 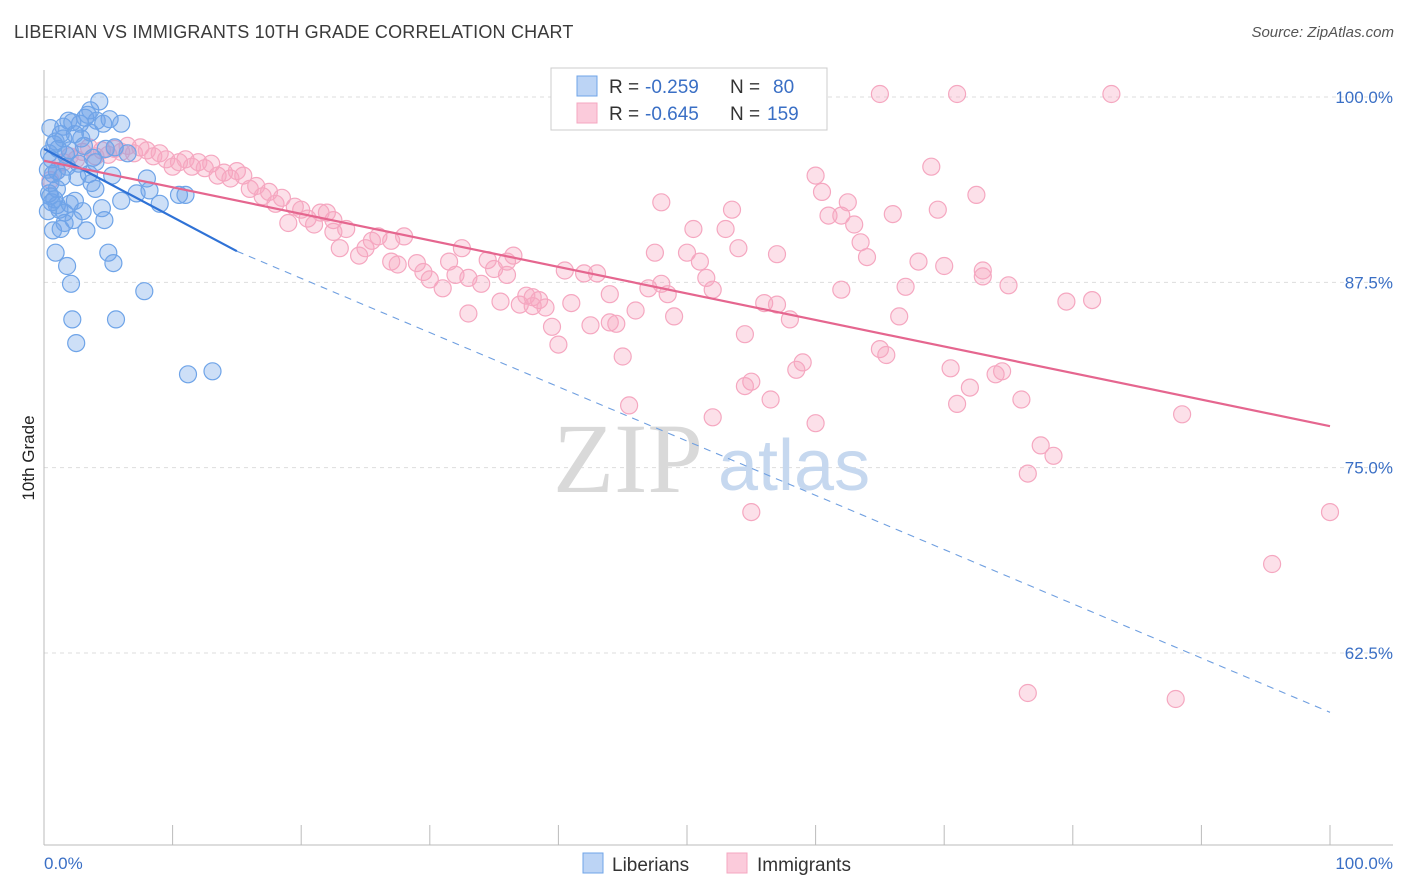 What do you see at coordinates (804, 865) in the screenshot?
I see `bottom-legend-label-immigrants: Immigrants` at bounding box center [804, 865].